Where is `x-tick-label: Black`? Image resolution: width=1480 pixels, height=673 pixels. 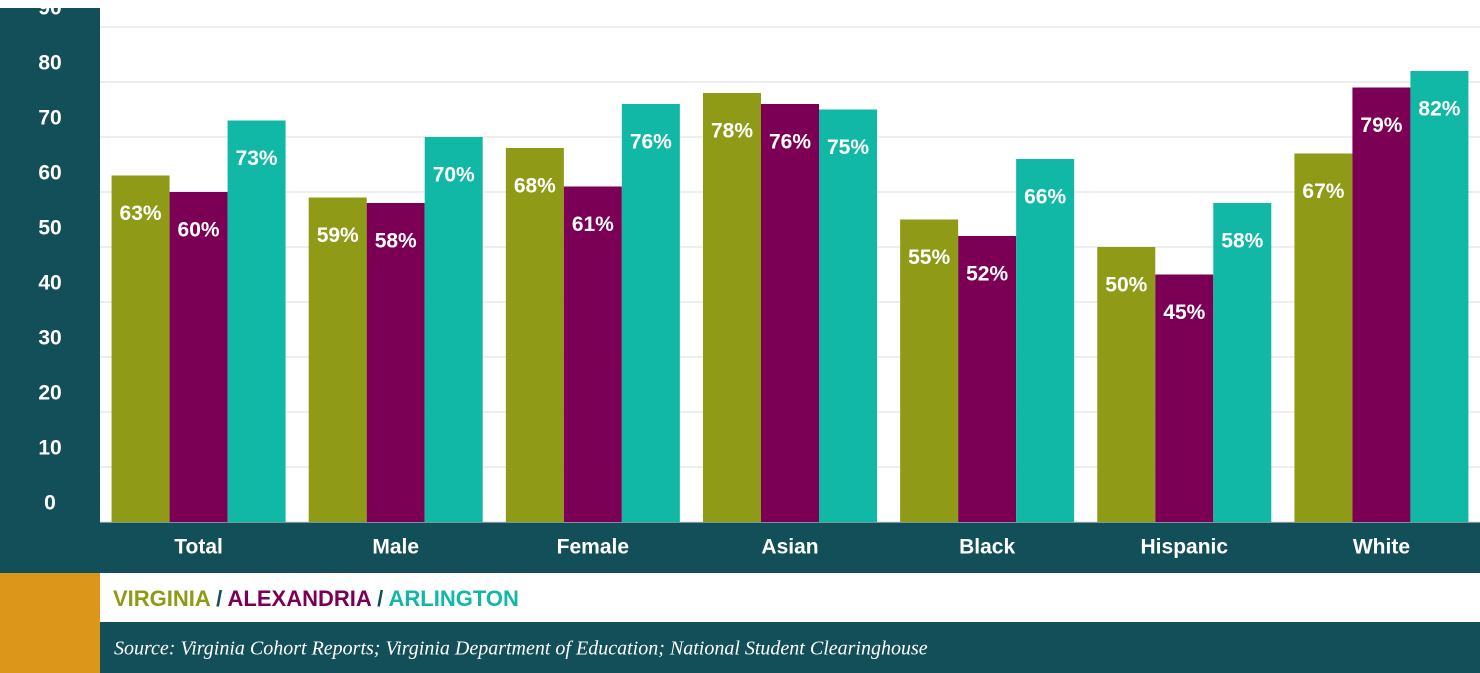 x-tick-label: Black is located at coordinates (987, 547).